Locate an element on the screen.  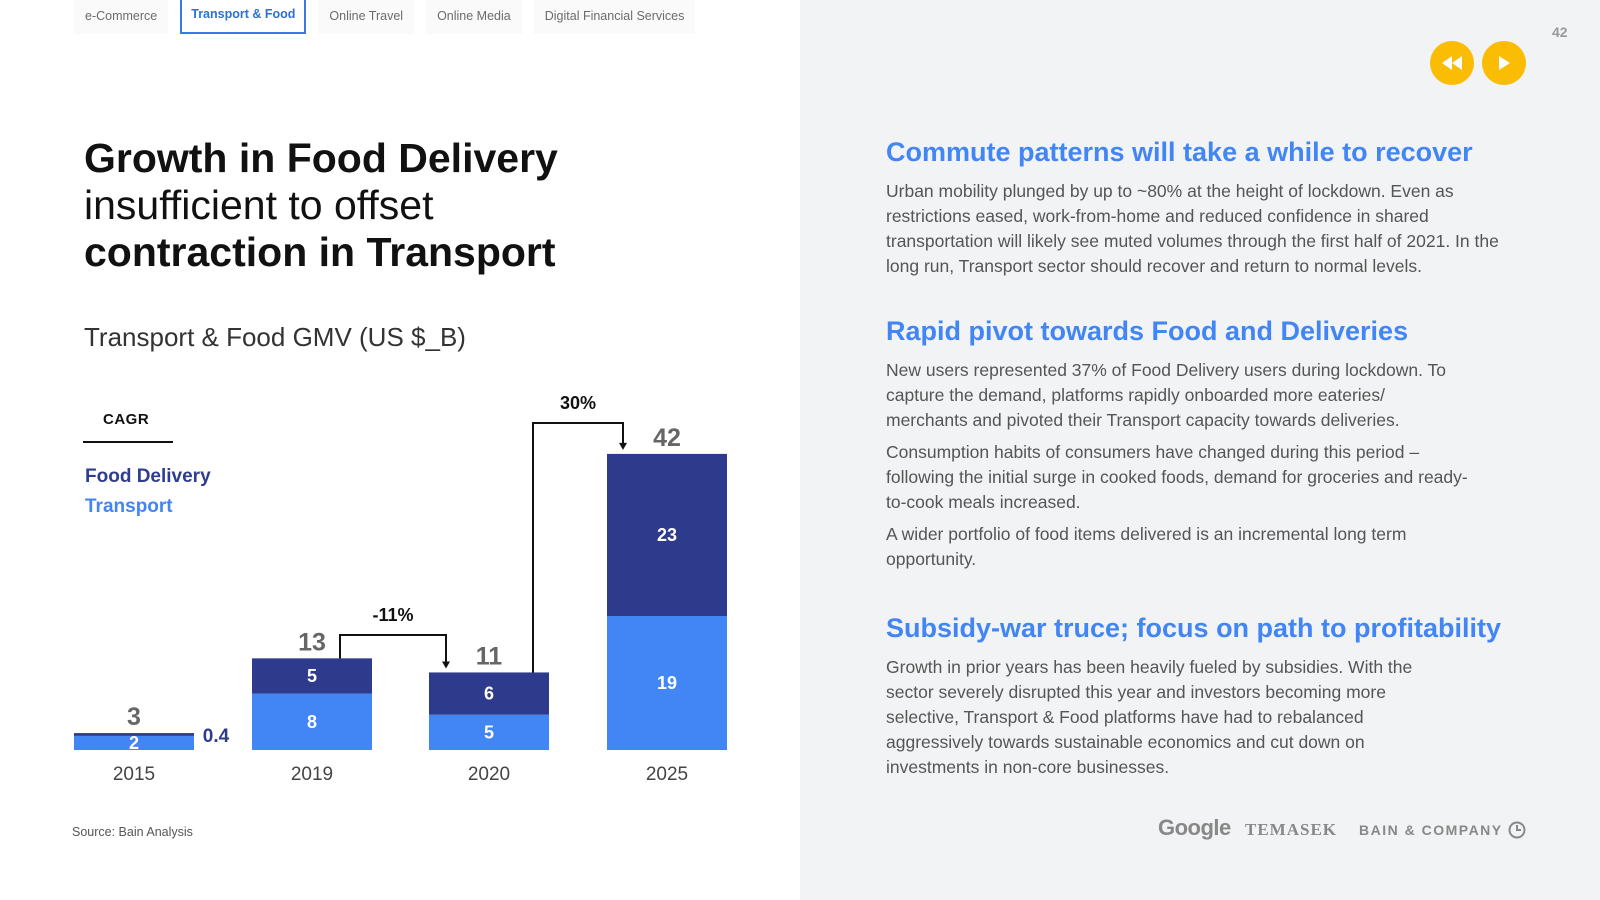
bain-mark-icon is located at coordinates (1517, 830).